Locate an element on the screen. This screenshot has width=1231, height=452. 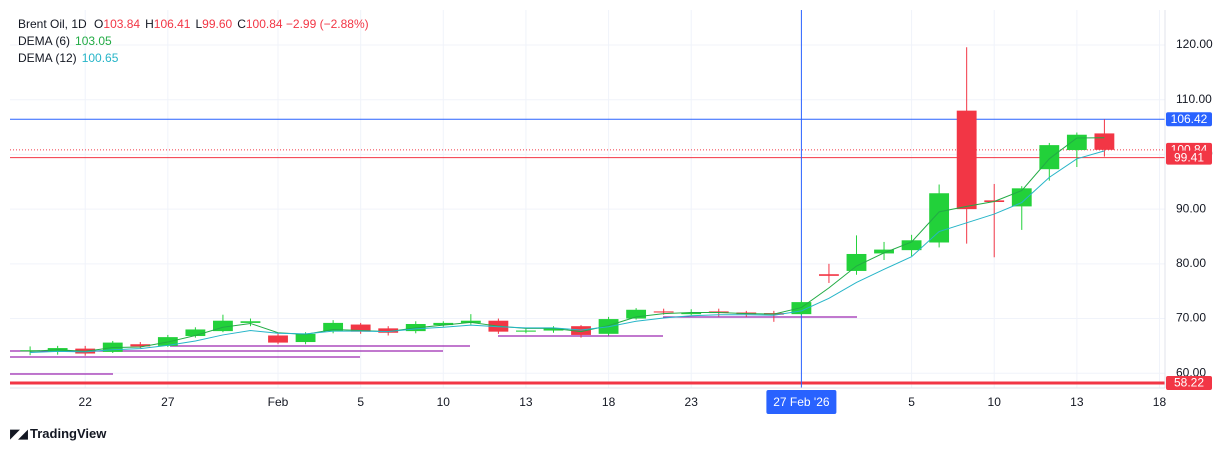
logo: ◤◢ is located at coordinates (19, 433).